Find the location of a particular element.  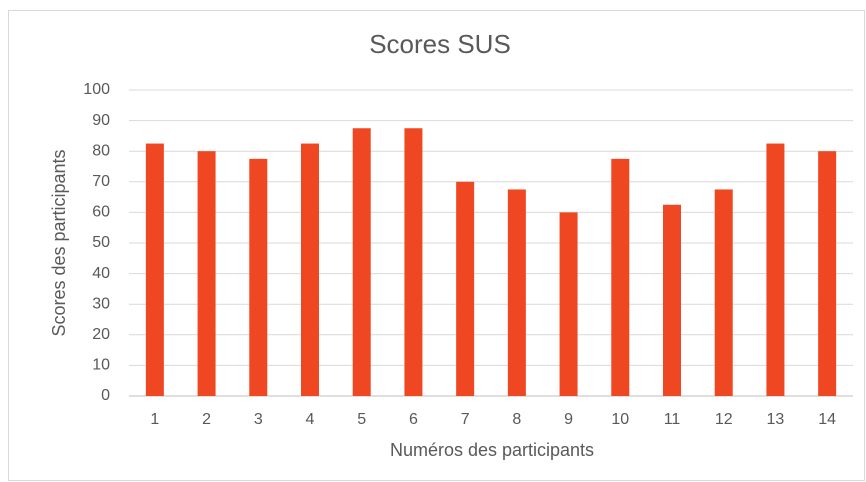

y-tick-label: 60 is located at coordinates (101, 212).